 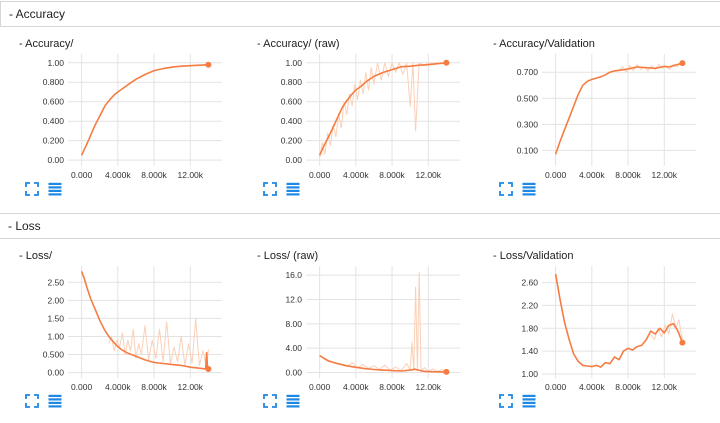 What do you see at coordinates (293, 324) in the screenshot?
I see `y-tick-label: 8.00` at bounding box center [293, 324].